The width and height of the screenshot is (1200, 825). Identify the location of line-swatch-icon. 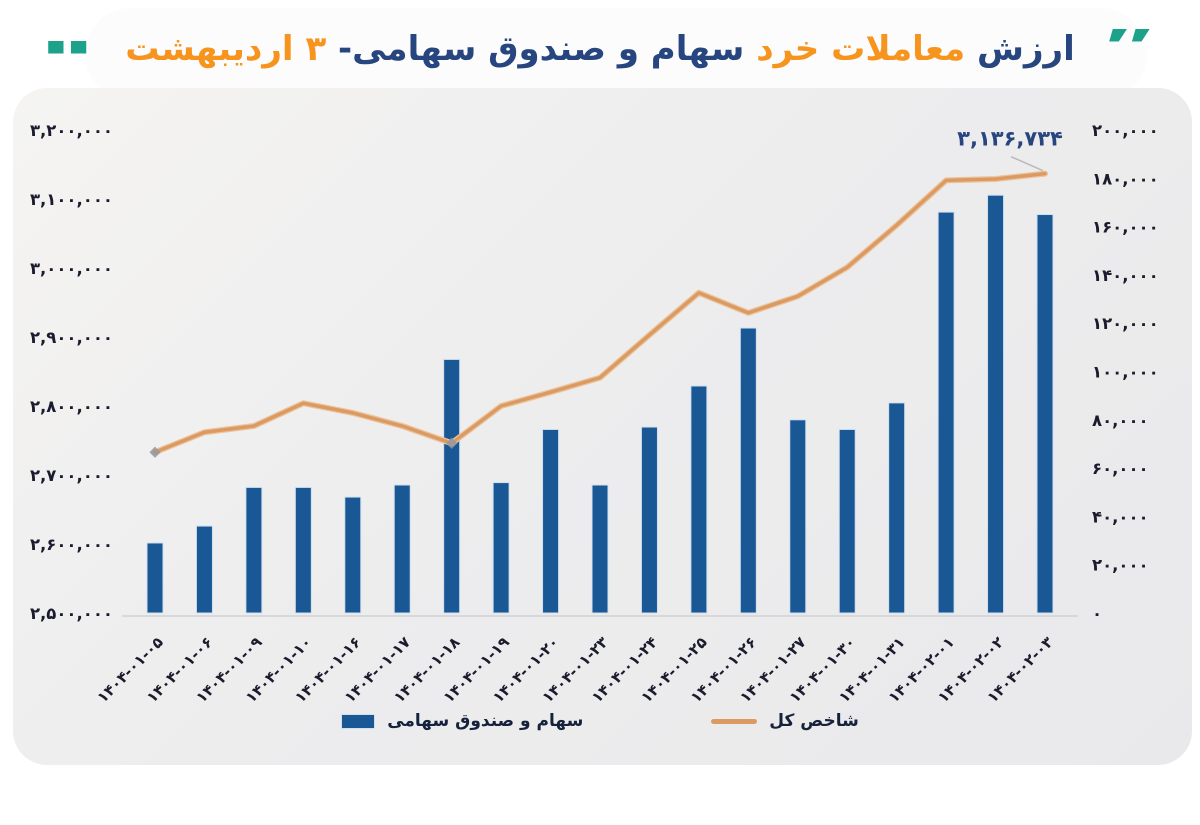
(734, 721).